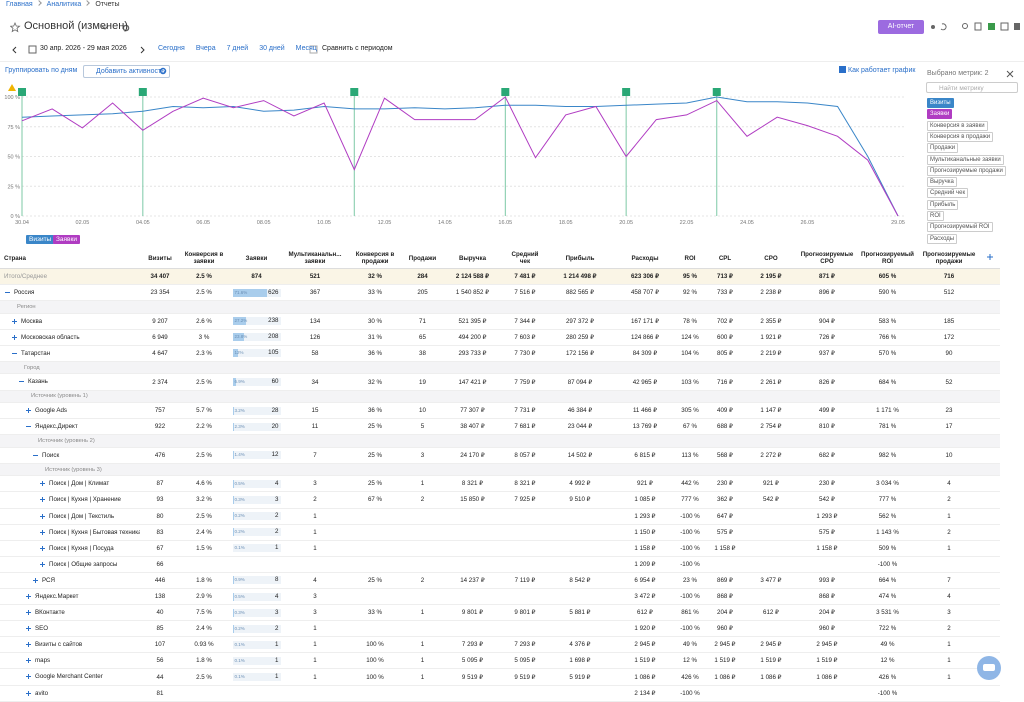  I want to click on share-icon, so click(933, 27).